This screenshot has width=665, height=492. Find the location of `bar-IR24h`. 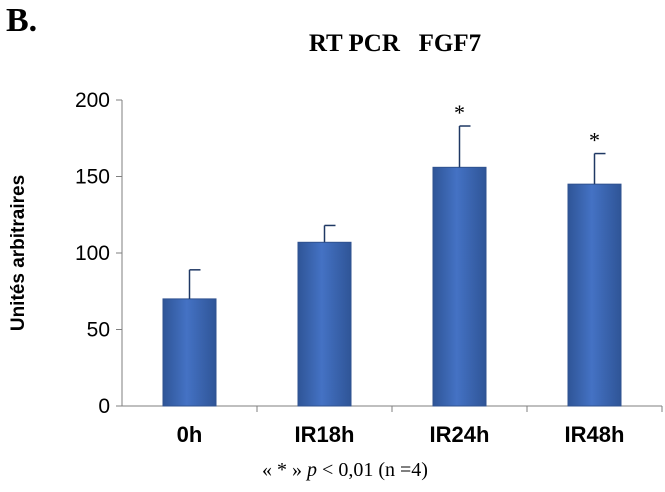

bar-IR24h is located at coordinates (459, 286).